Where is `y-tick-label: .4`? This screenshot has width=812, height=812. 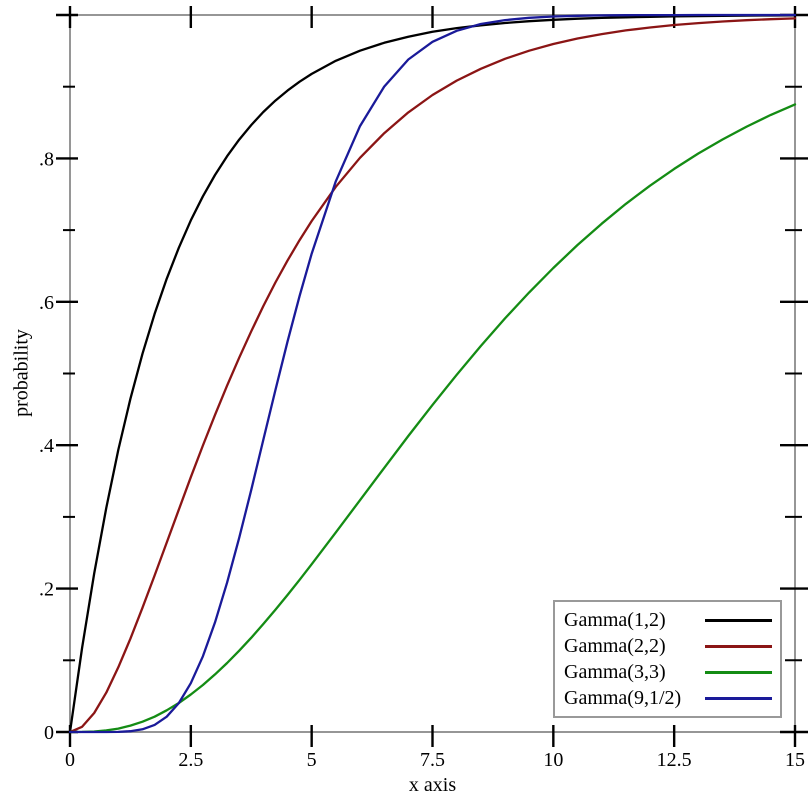 y-tick-label: .4 is located at coordinates (46, 446).